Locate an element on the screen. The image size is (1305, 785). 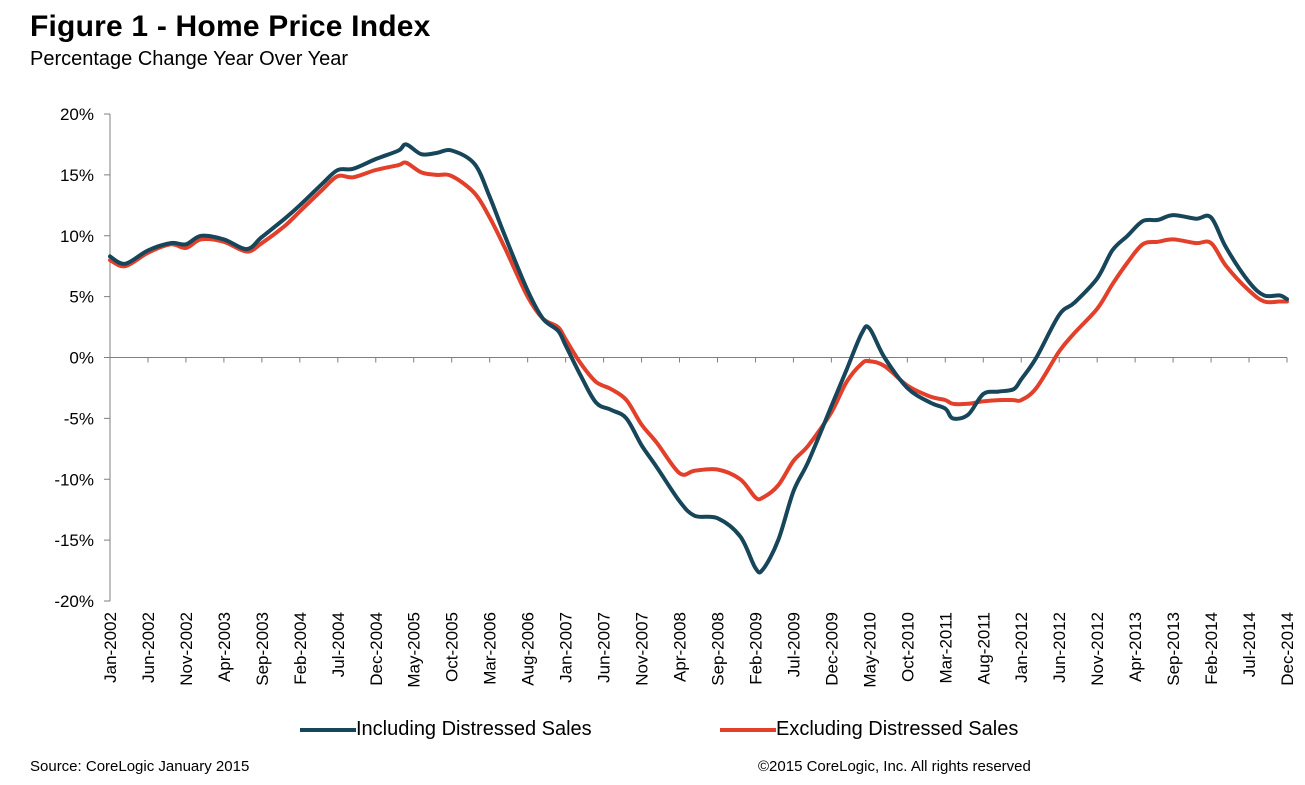
y-tick-label: -10% is located at coordinates (74, 479).